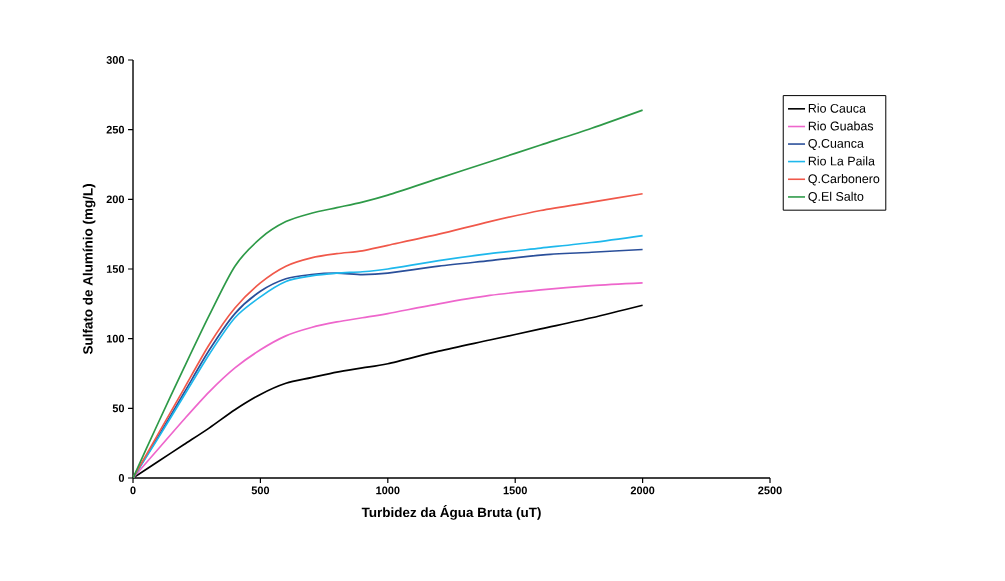  I want to click on x-tick-label: 1500, so click(515, 490).